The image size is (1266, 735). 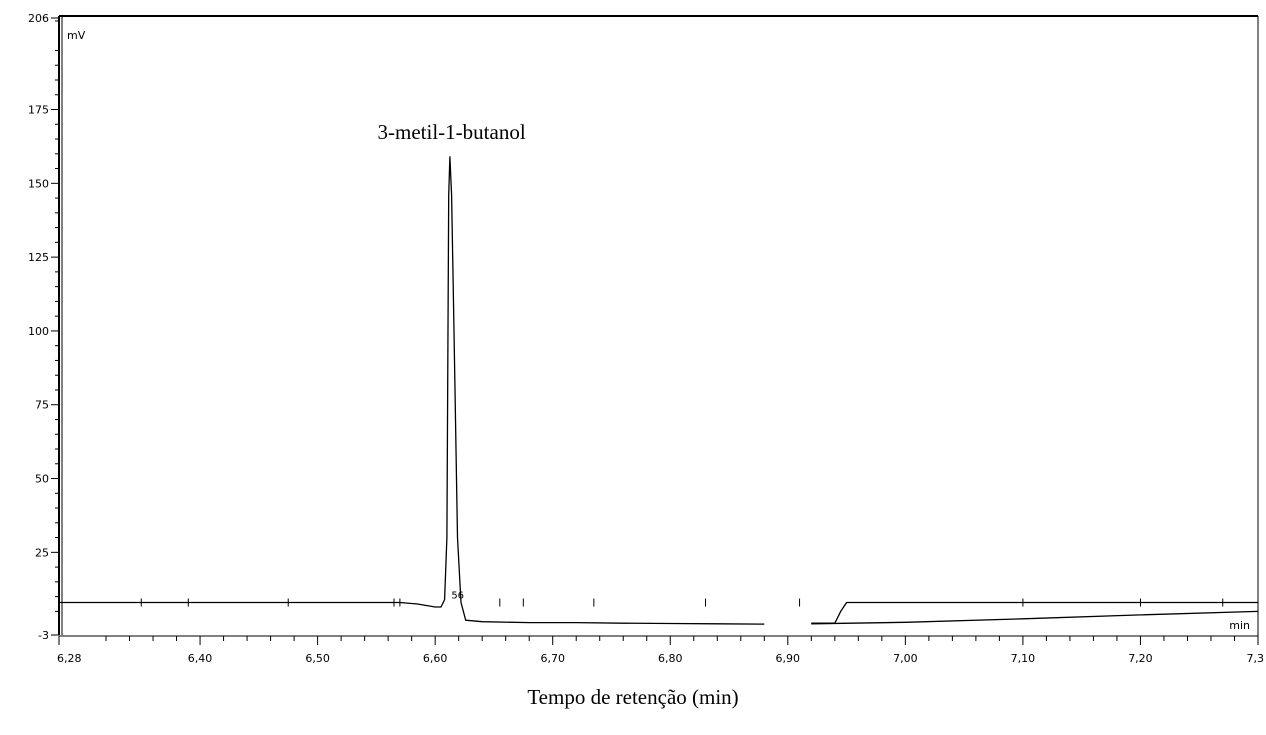 I want to click on y-tick-label: 125, so click(x=38, y=257).